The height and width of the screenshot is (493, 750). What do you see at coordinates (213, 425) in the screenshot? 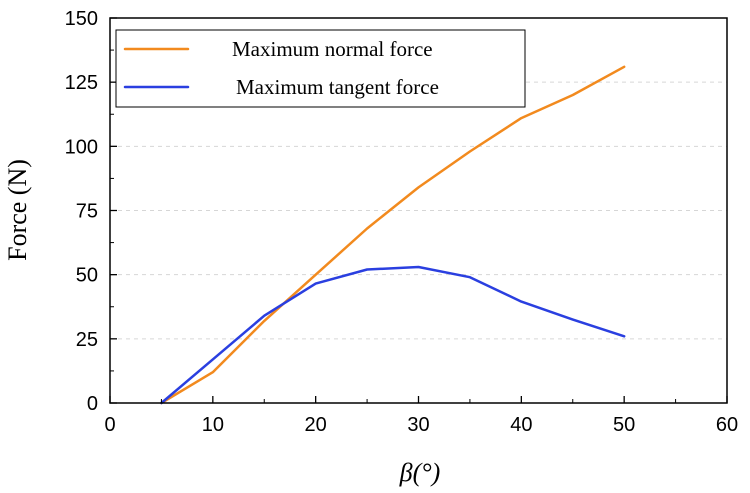
I see `x-tick-label-1: 10` at bounding box center [213, 425].